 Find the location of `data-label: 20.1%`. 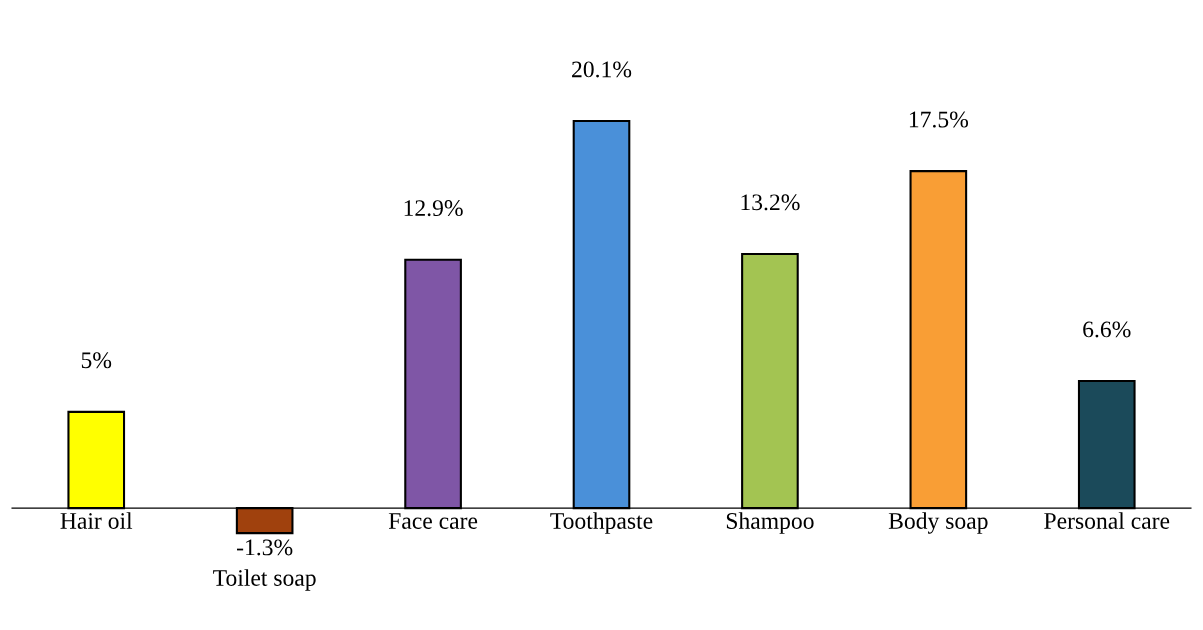

data-label: 20.1% is located at coordinates (602, 69).